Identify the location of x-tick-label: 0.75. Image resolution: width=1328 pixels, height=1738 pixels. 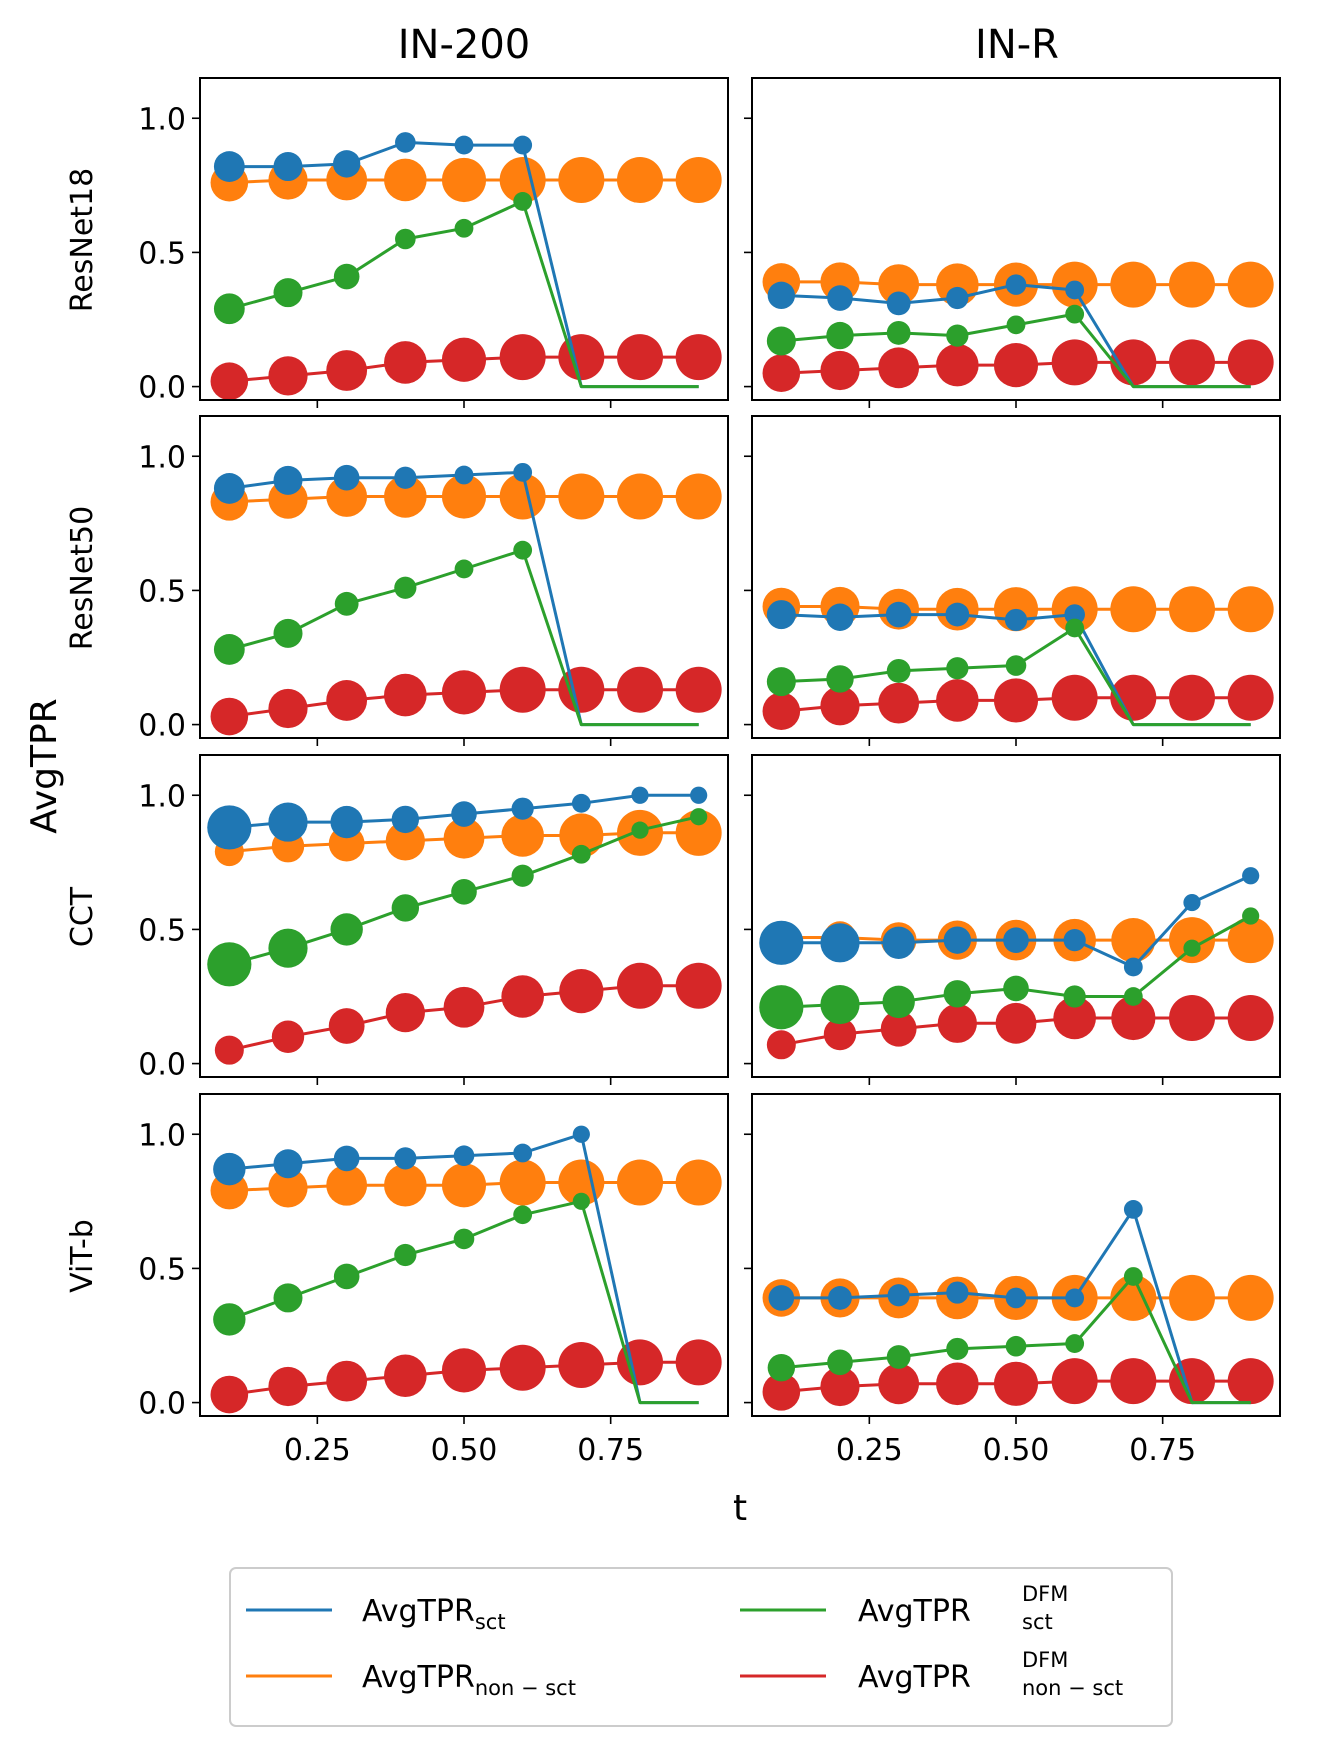
(610, 1450).